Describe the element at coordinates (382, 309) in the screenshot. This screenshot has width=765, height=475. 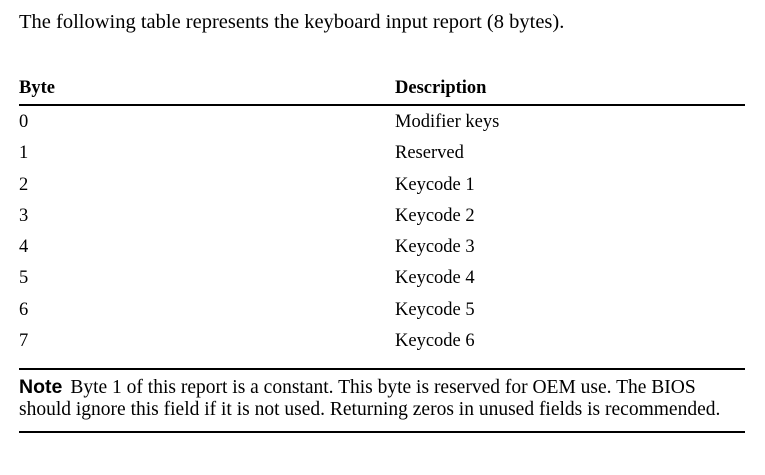
I see `table-row: 6 Keycode 5` at that location.